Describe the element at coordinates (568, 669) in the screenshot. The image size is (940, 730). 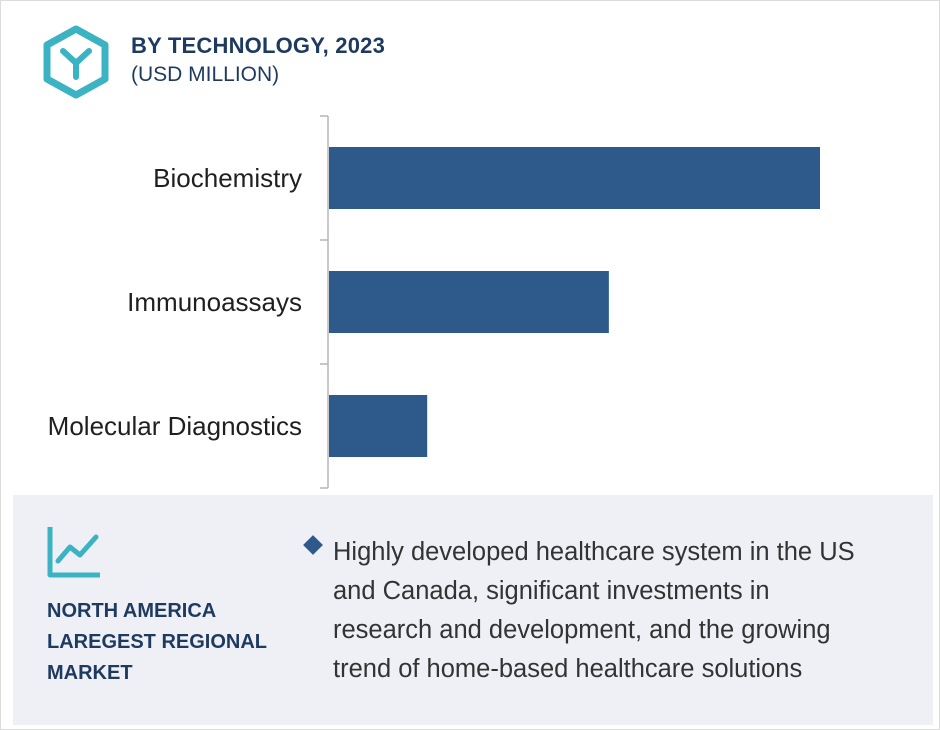
I see `description-line: trend of home-based healthcare solutions` at that location.